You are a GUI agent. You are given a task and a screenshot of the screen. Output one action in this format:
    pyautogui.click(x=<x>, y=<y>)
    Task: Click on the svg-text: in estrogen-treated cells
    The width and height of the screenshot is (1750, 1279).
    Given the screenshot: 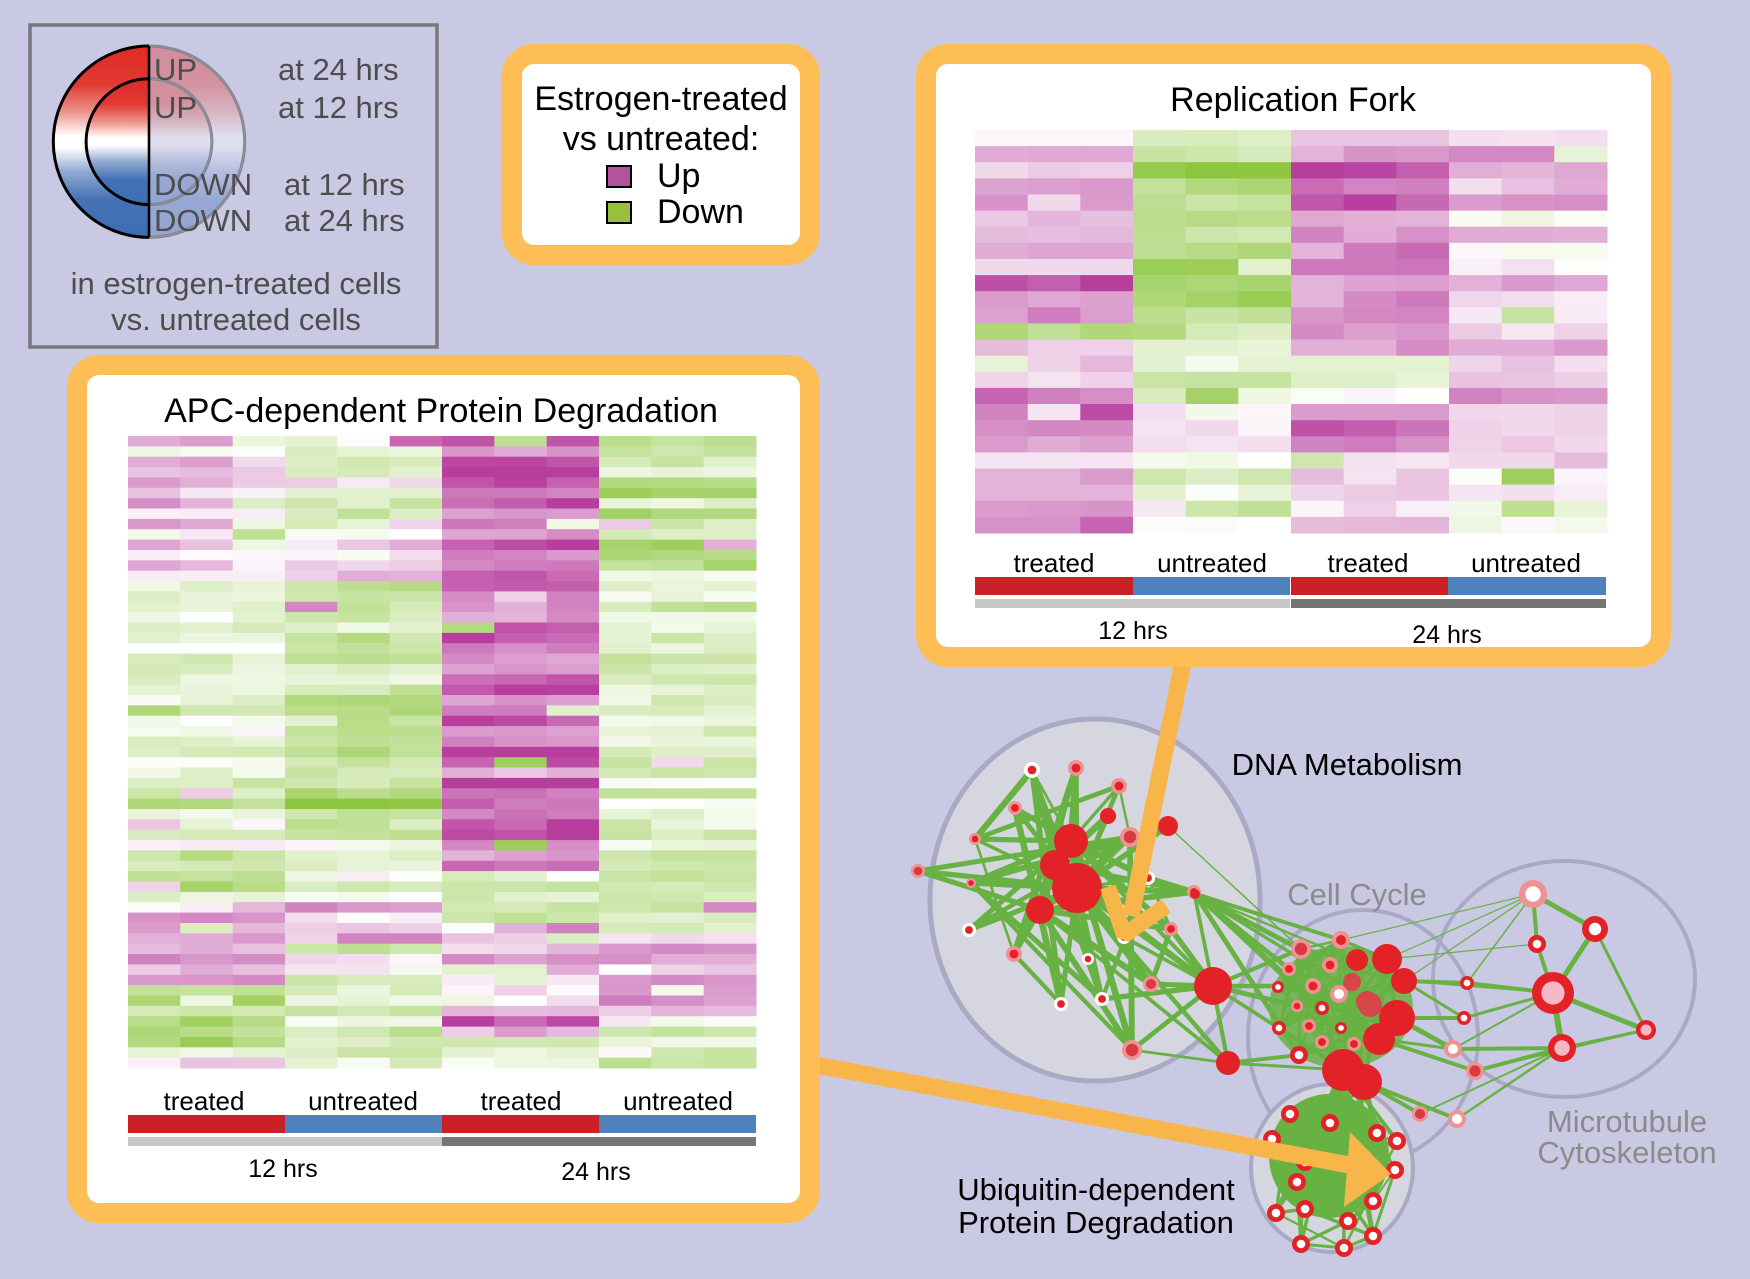 What is the action you would take?
    pyautogui.click(x=236, y=283)
    